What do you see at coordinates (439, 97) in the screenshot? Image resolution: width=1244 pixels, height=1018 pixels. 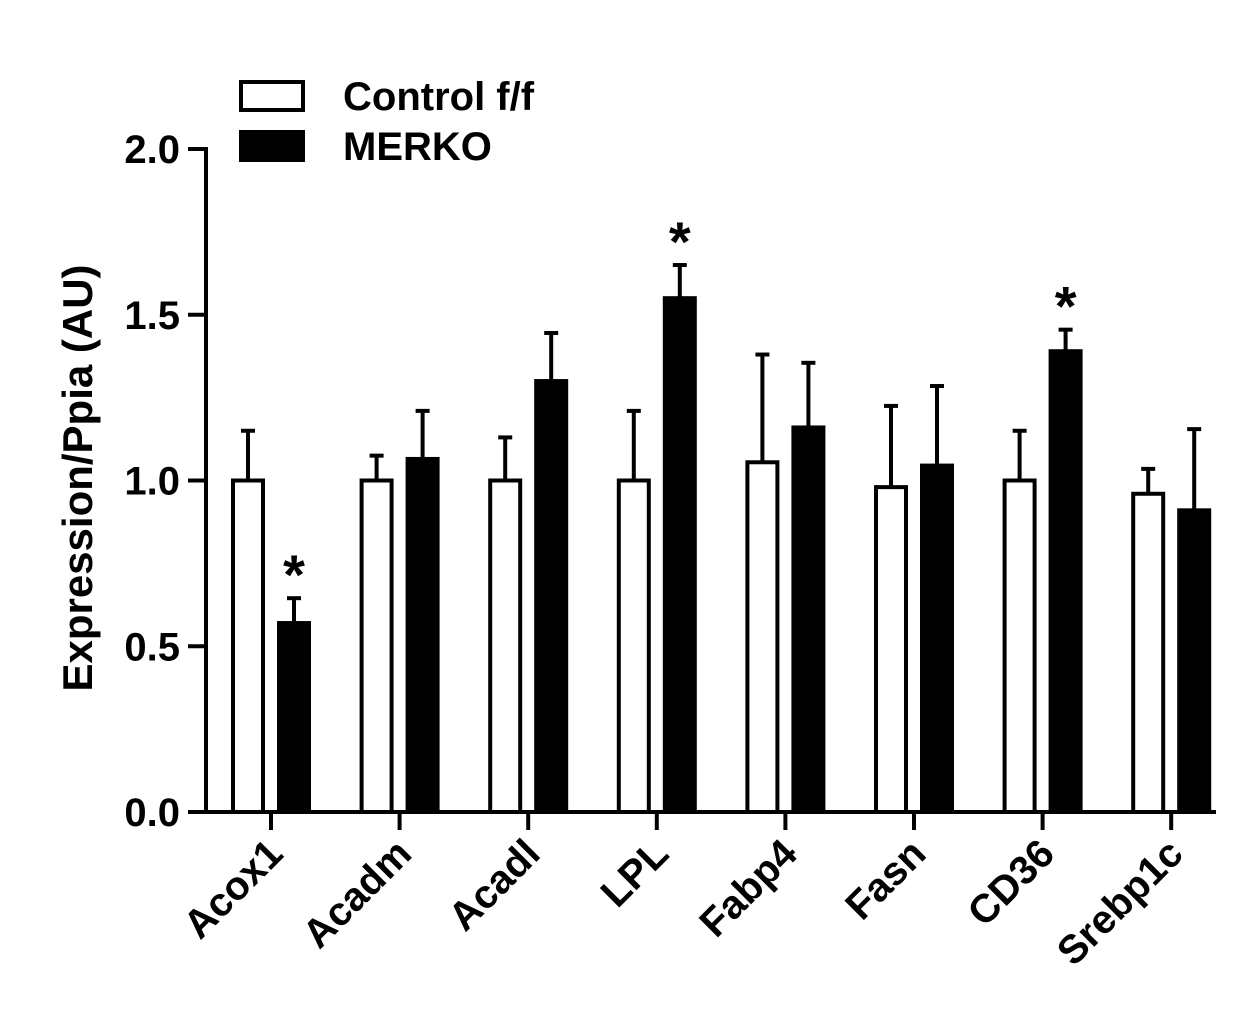 I see `legend-label-control: Control f/f` at bounding box center [439, 97].